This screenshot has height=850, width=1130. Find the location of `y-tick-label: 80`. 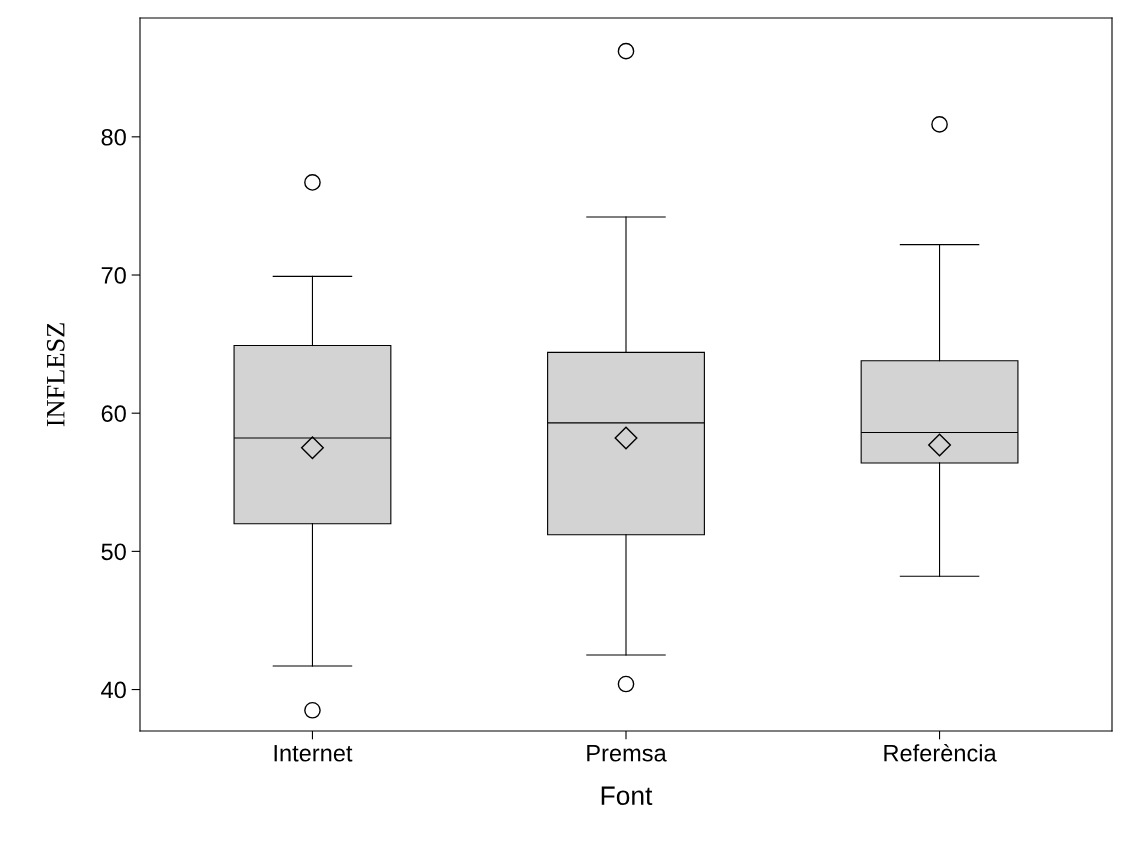

y-tick-label: 80 is located at coordinates (113, 137).